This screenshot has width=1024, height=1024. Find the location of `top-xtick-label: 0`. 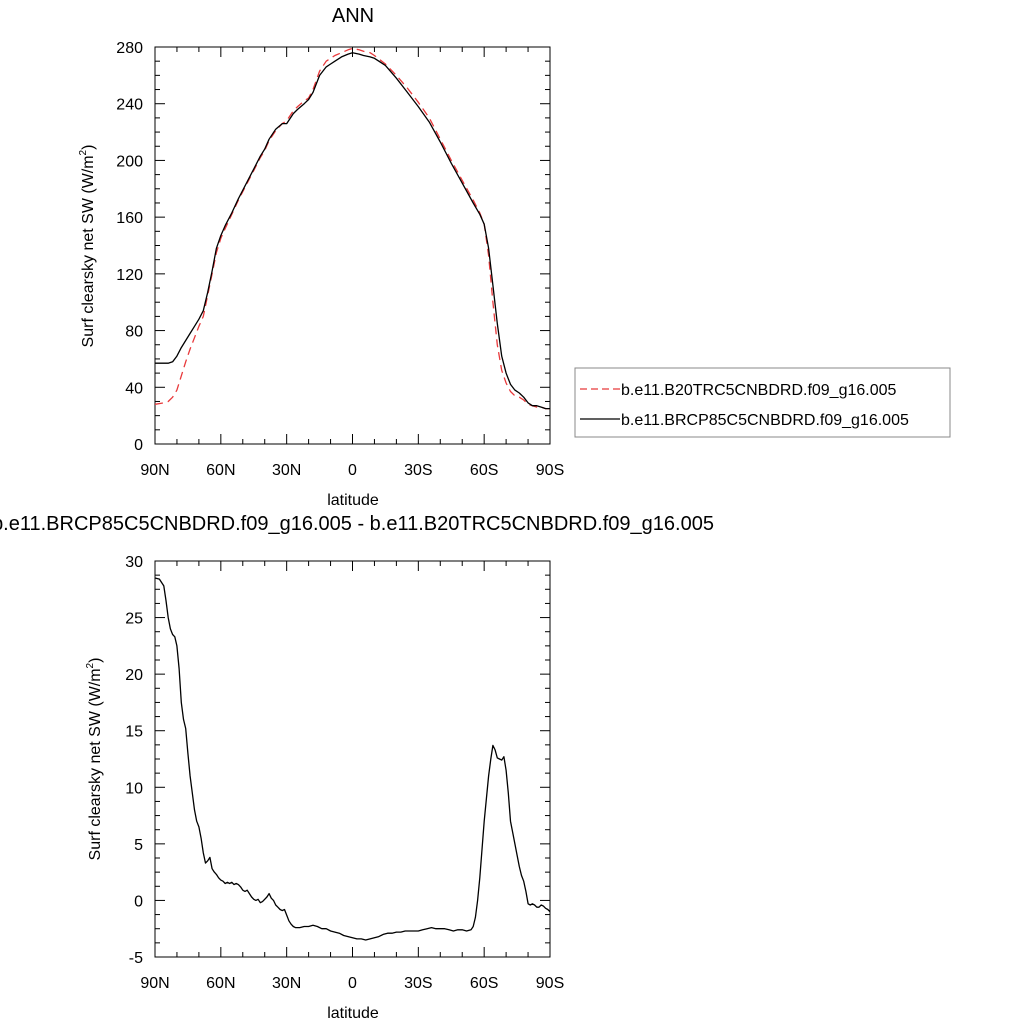

top-xtick-label: 0 is located at coordinates (352, 470).